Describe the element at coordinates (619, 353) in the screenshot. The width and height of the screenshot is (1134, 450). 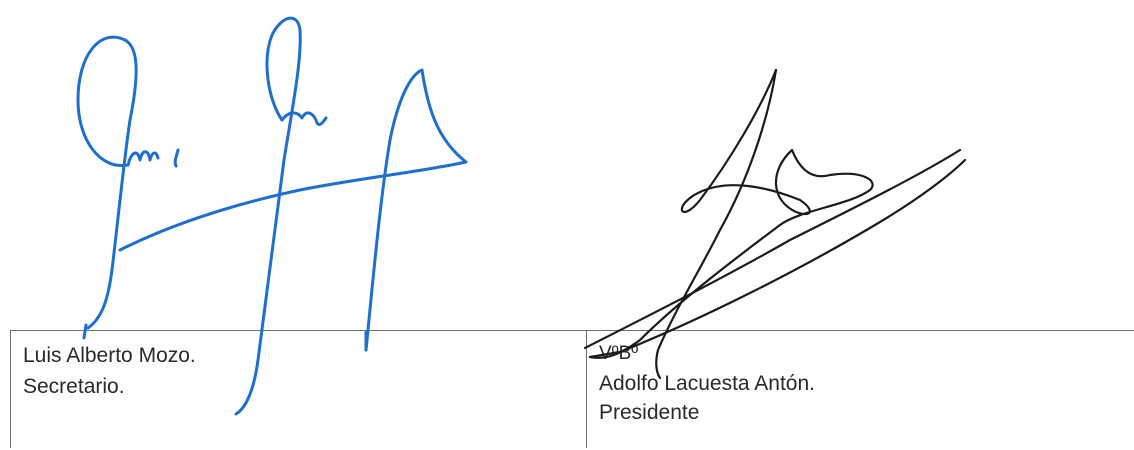
I see `approval-mark: VºBº` at that location.